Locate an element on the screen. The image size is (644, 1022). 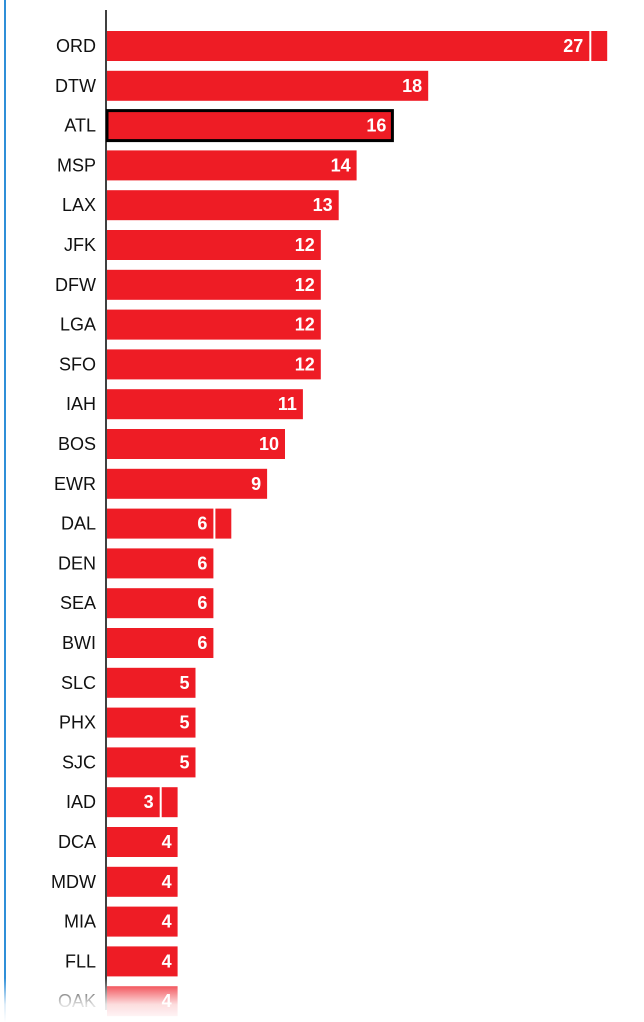
value-label: 10 is located at coordinates (269, 444).